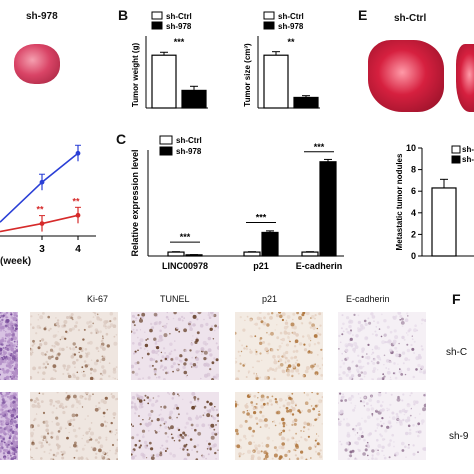 This screenshot has height=474, width=474. Describe the element at coordinates (189, 151) in the screenshot. I see `legend-label: sh-978` at that location.